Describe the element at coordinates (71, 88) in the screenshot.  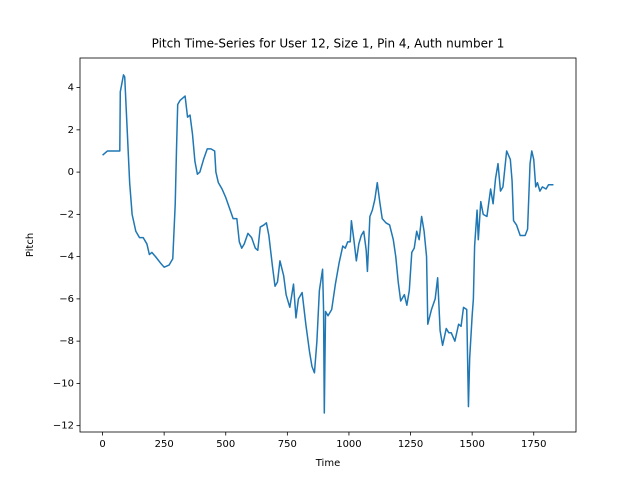
I see `y-tick-label: 4` at that location.